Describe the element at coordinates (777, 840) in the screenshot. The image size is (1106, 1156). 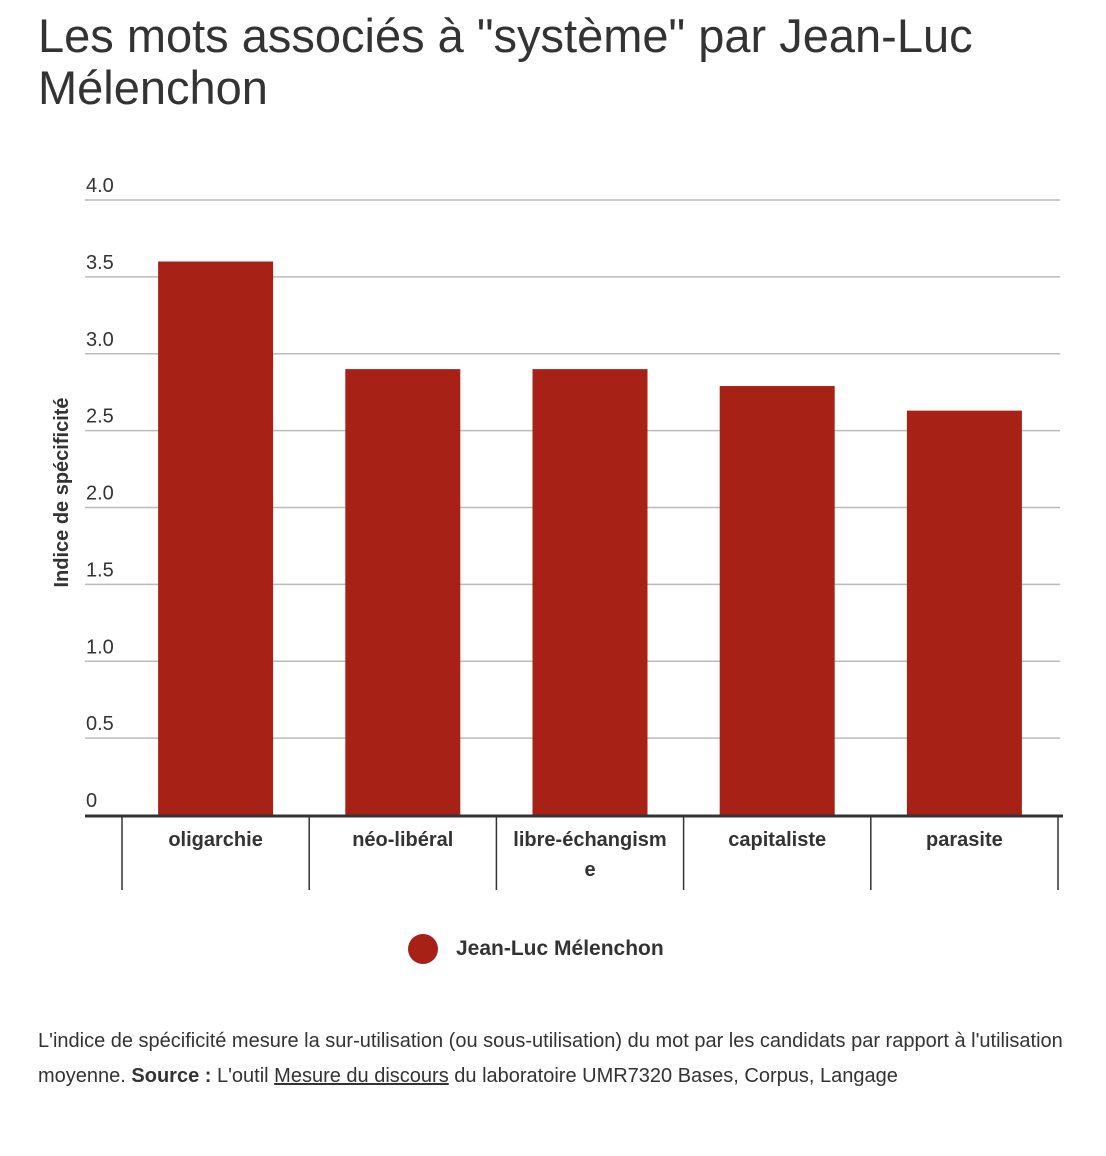
I see `x-tick-label: capitaliste` at that location.